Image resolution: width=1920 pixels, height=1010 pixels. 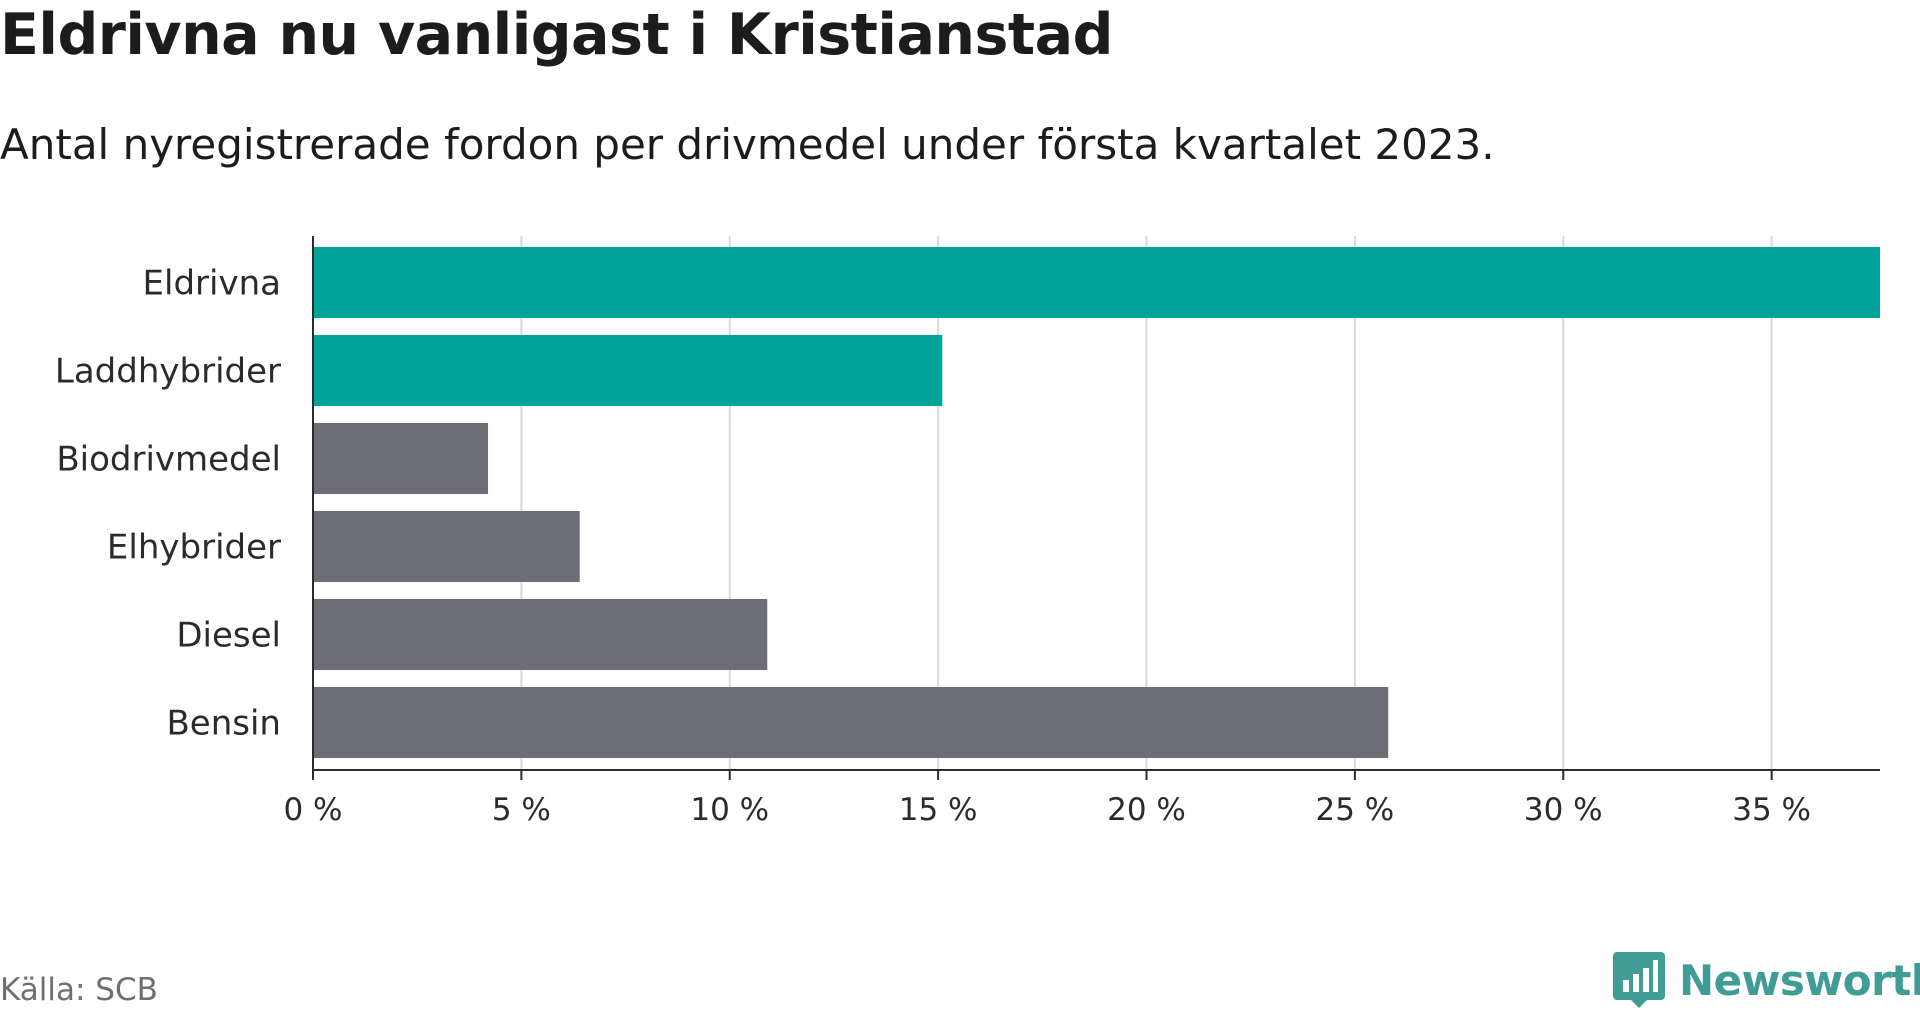 What do you see at coordinates (168, 372) in the screenshot?
I see `category-label: Laddhybrider` at bounding box center [168, 372].